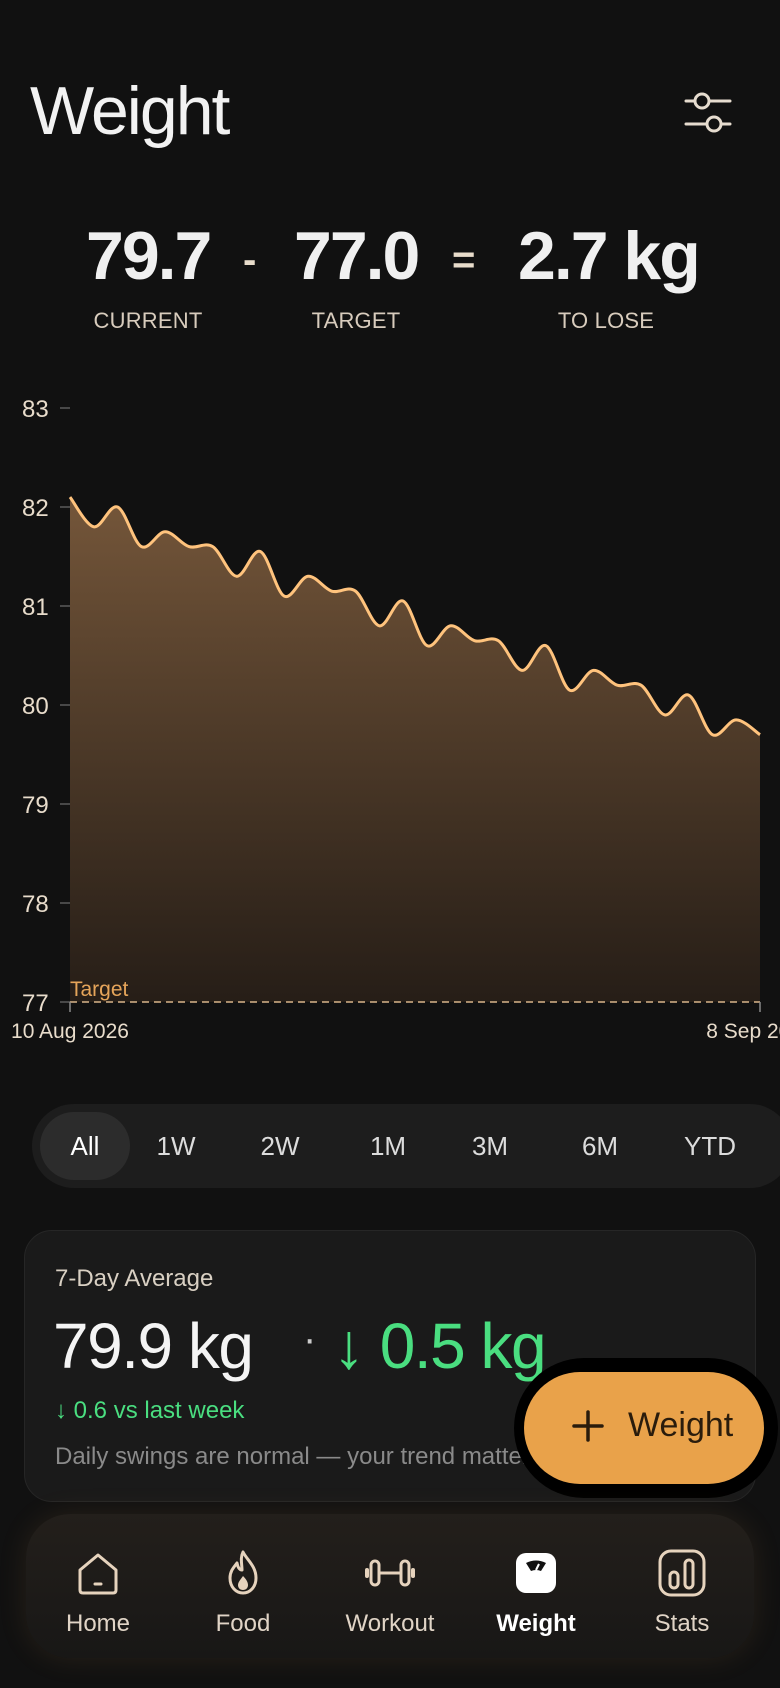  What do you see at coordinates (536, 1573) in the screenshot?
I see `scale-icon` at bounding box center [536, 1573].